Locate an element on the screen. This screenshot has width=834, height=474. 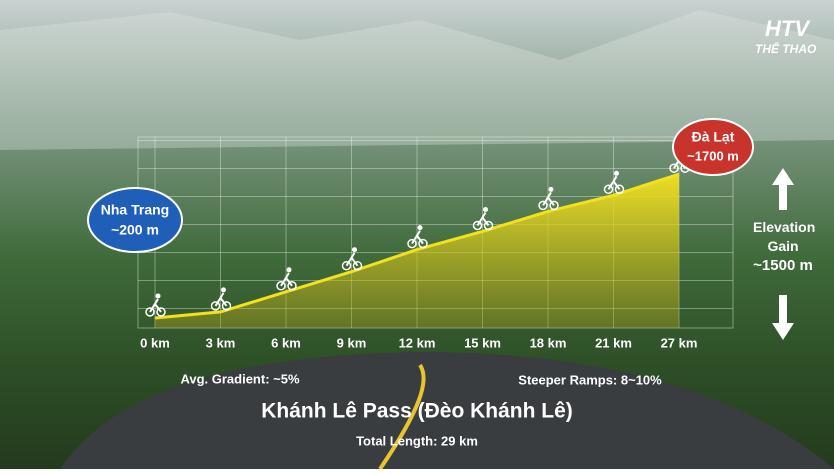
x-tick-label: 9 km is located at coordinates (352, 342).